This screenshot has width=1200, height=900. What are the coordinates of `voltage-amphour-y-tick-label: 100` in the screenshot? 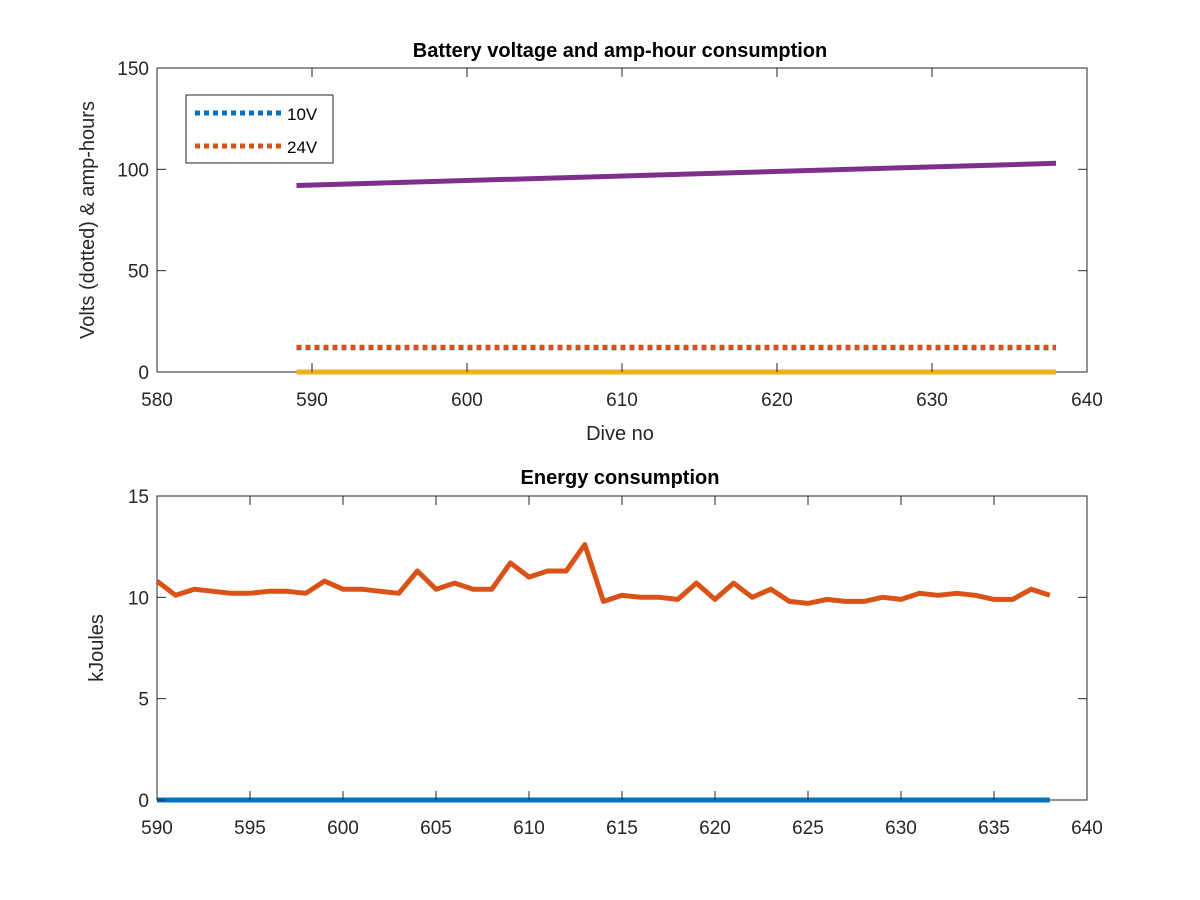 It's located at (133, 170).